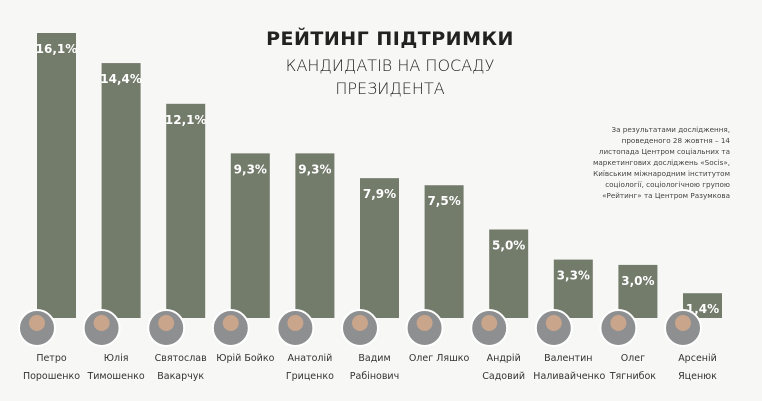 Image resolution: width=762 pixels, height=401 pixels. Describe the element at coordinates (637, 281) in the screenshot. I see `value-label: 3,0%` at that location.